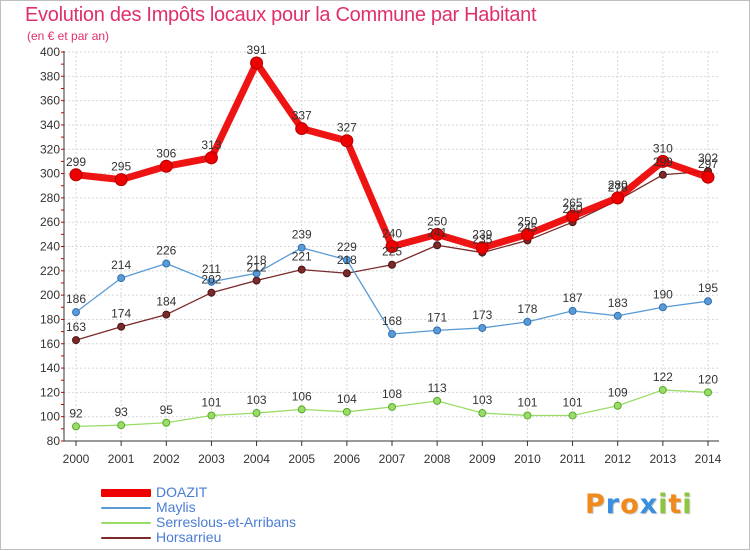 The width and height of the screenshot is (750, 551). I want to click on x-tick-label: 2006, so click(347, 459).